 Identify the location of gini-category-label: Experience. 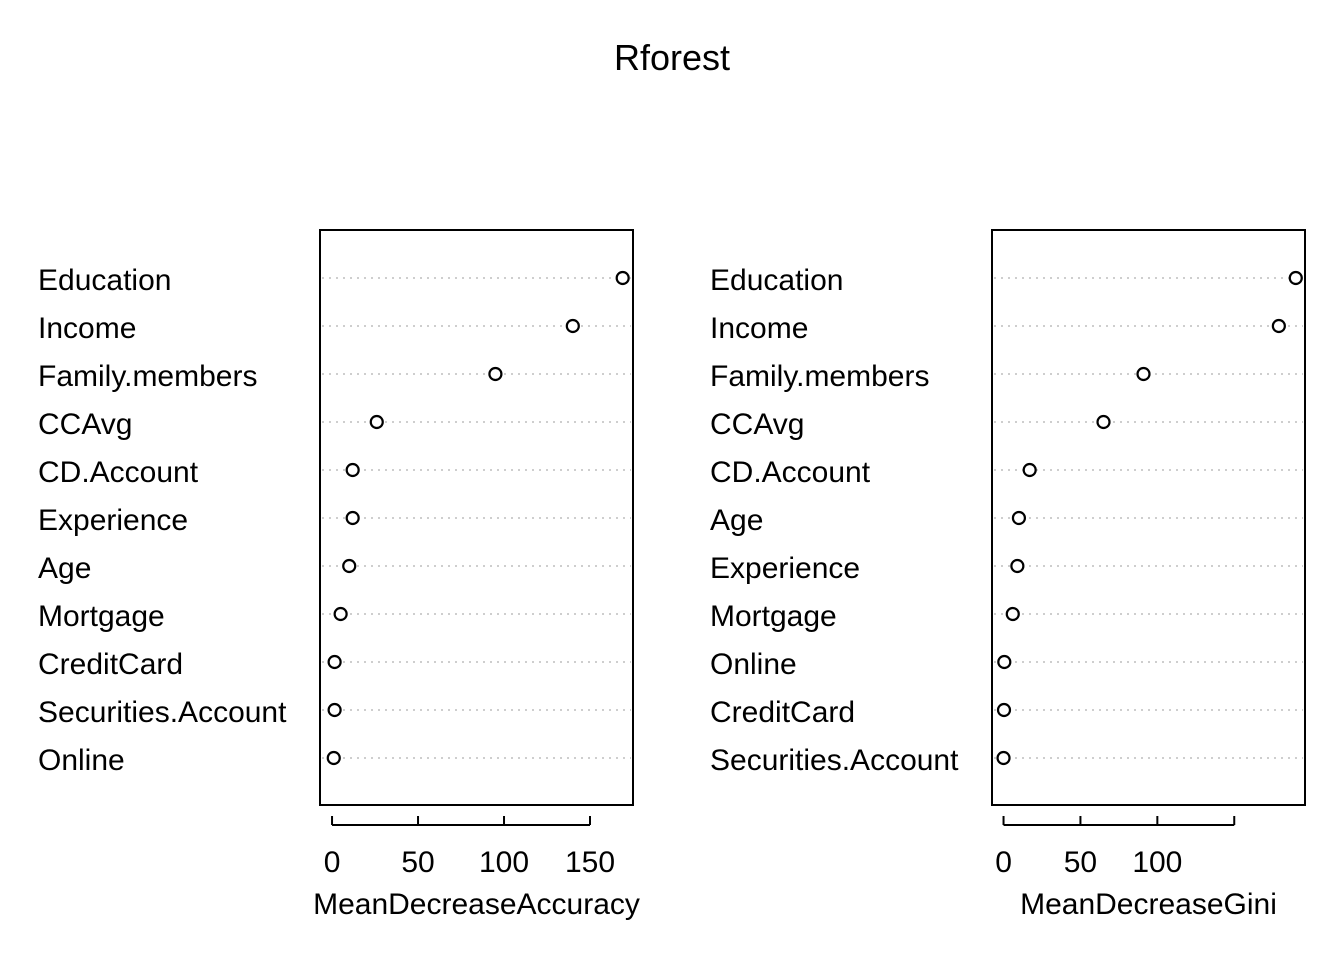
(785, 568).